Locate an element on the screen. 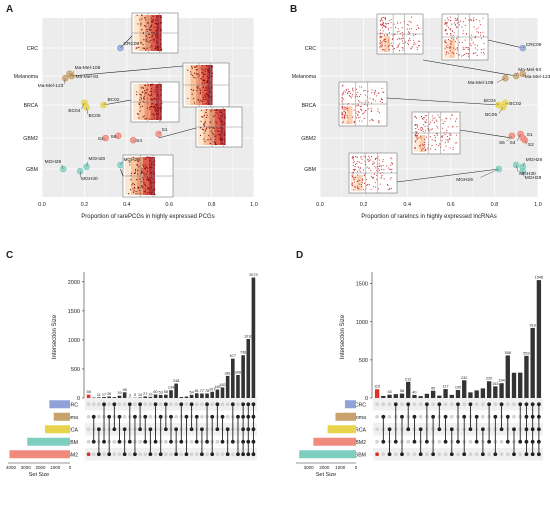  point-label: MGH30 is located at coordinates (89, 179).